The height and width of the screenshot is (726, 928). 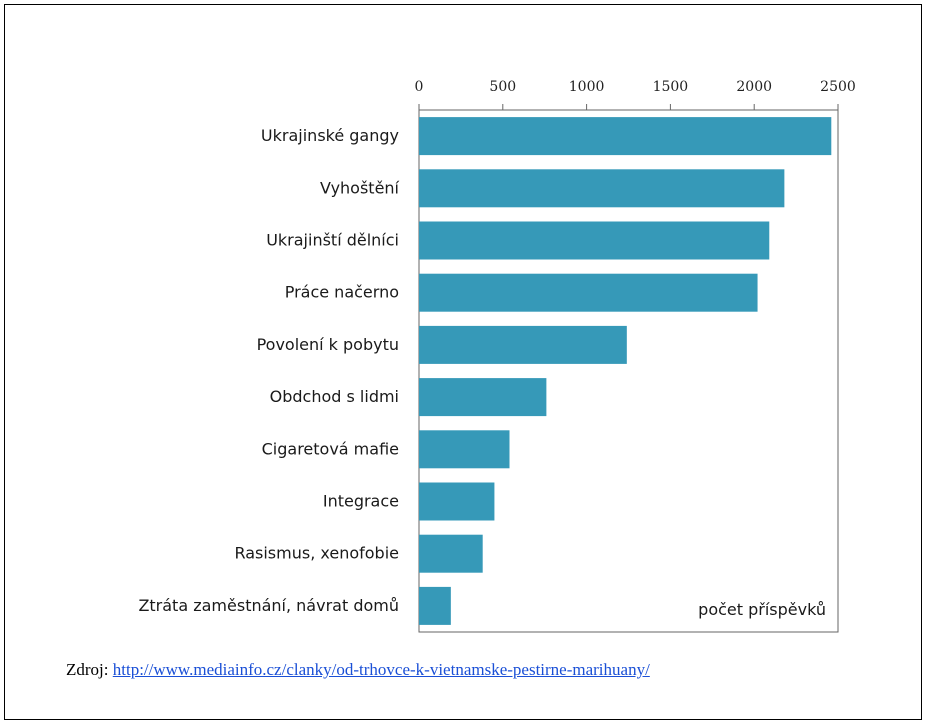 What do you see at coordinates (502, 87) in the screenshot?
I see `x-tick-label: 500` at bounding box center [502, 87].